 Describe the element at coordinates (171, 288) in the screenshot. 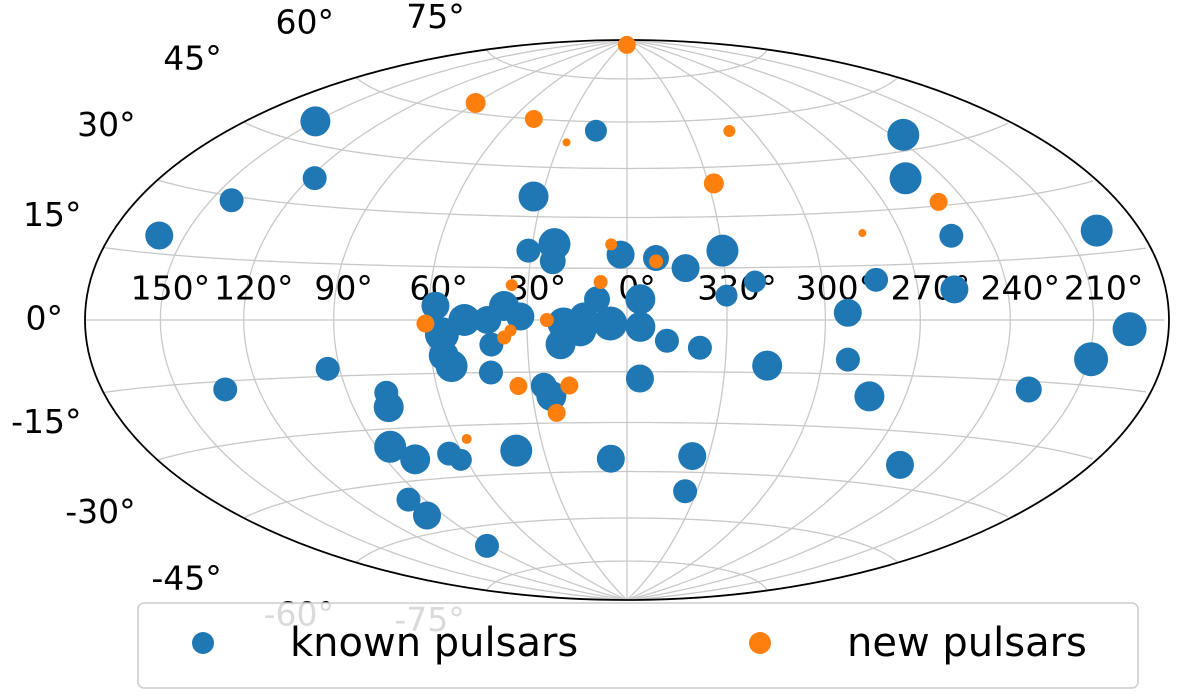

I see `x-tick-label: 150°` at that location.